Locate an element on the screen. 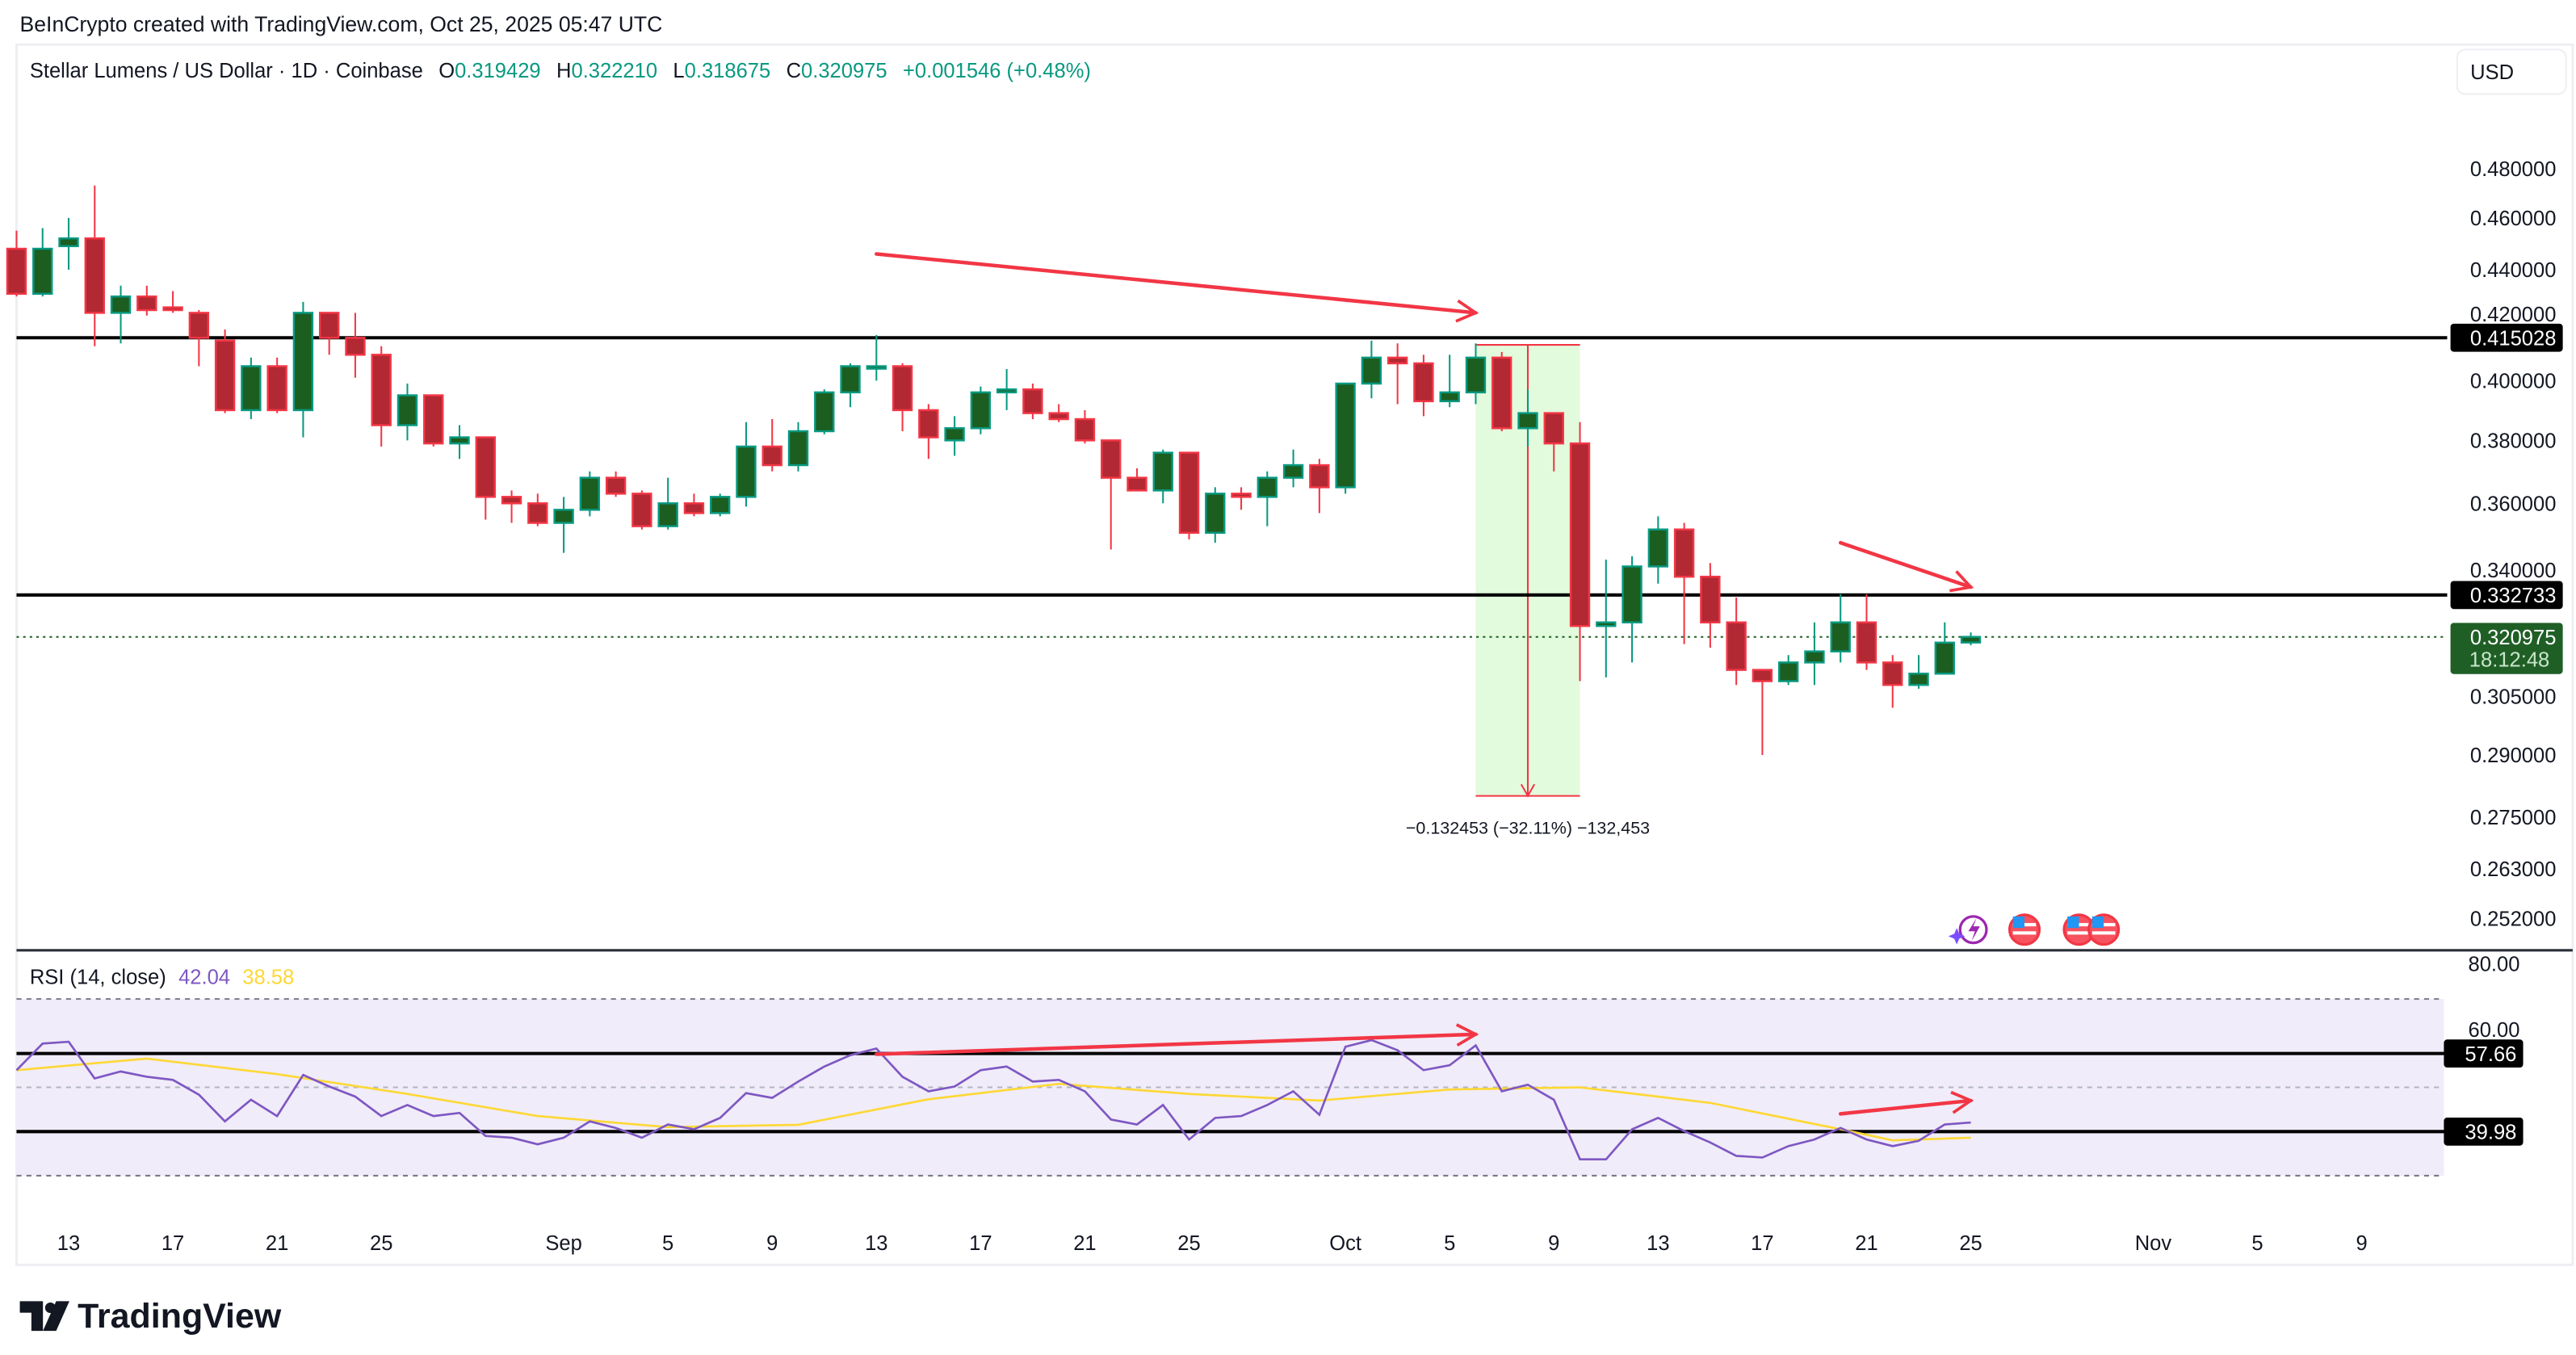 The width and height of the screenshot is (2576, 1355). change-value: +0.001546 (+0.48%) is located at coordinates (997, 71).